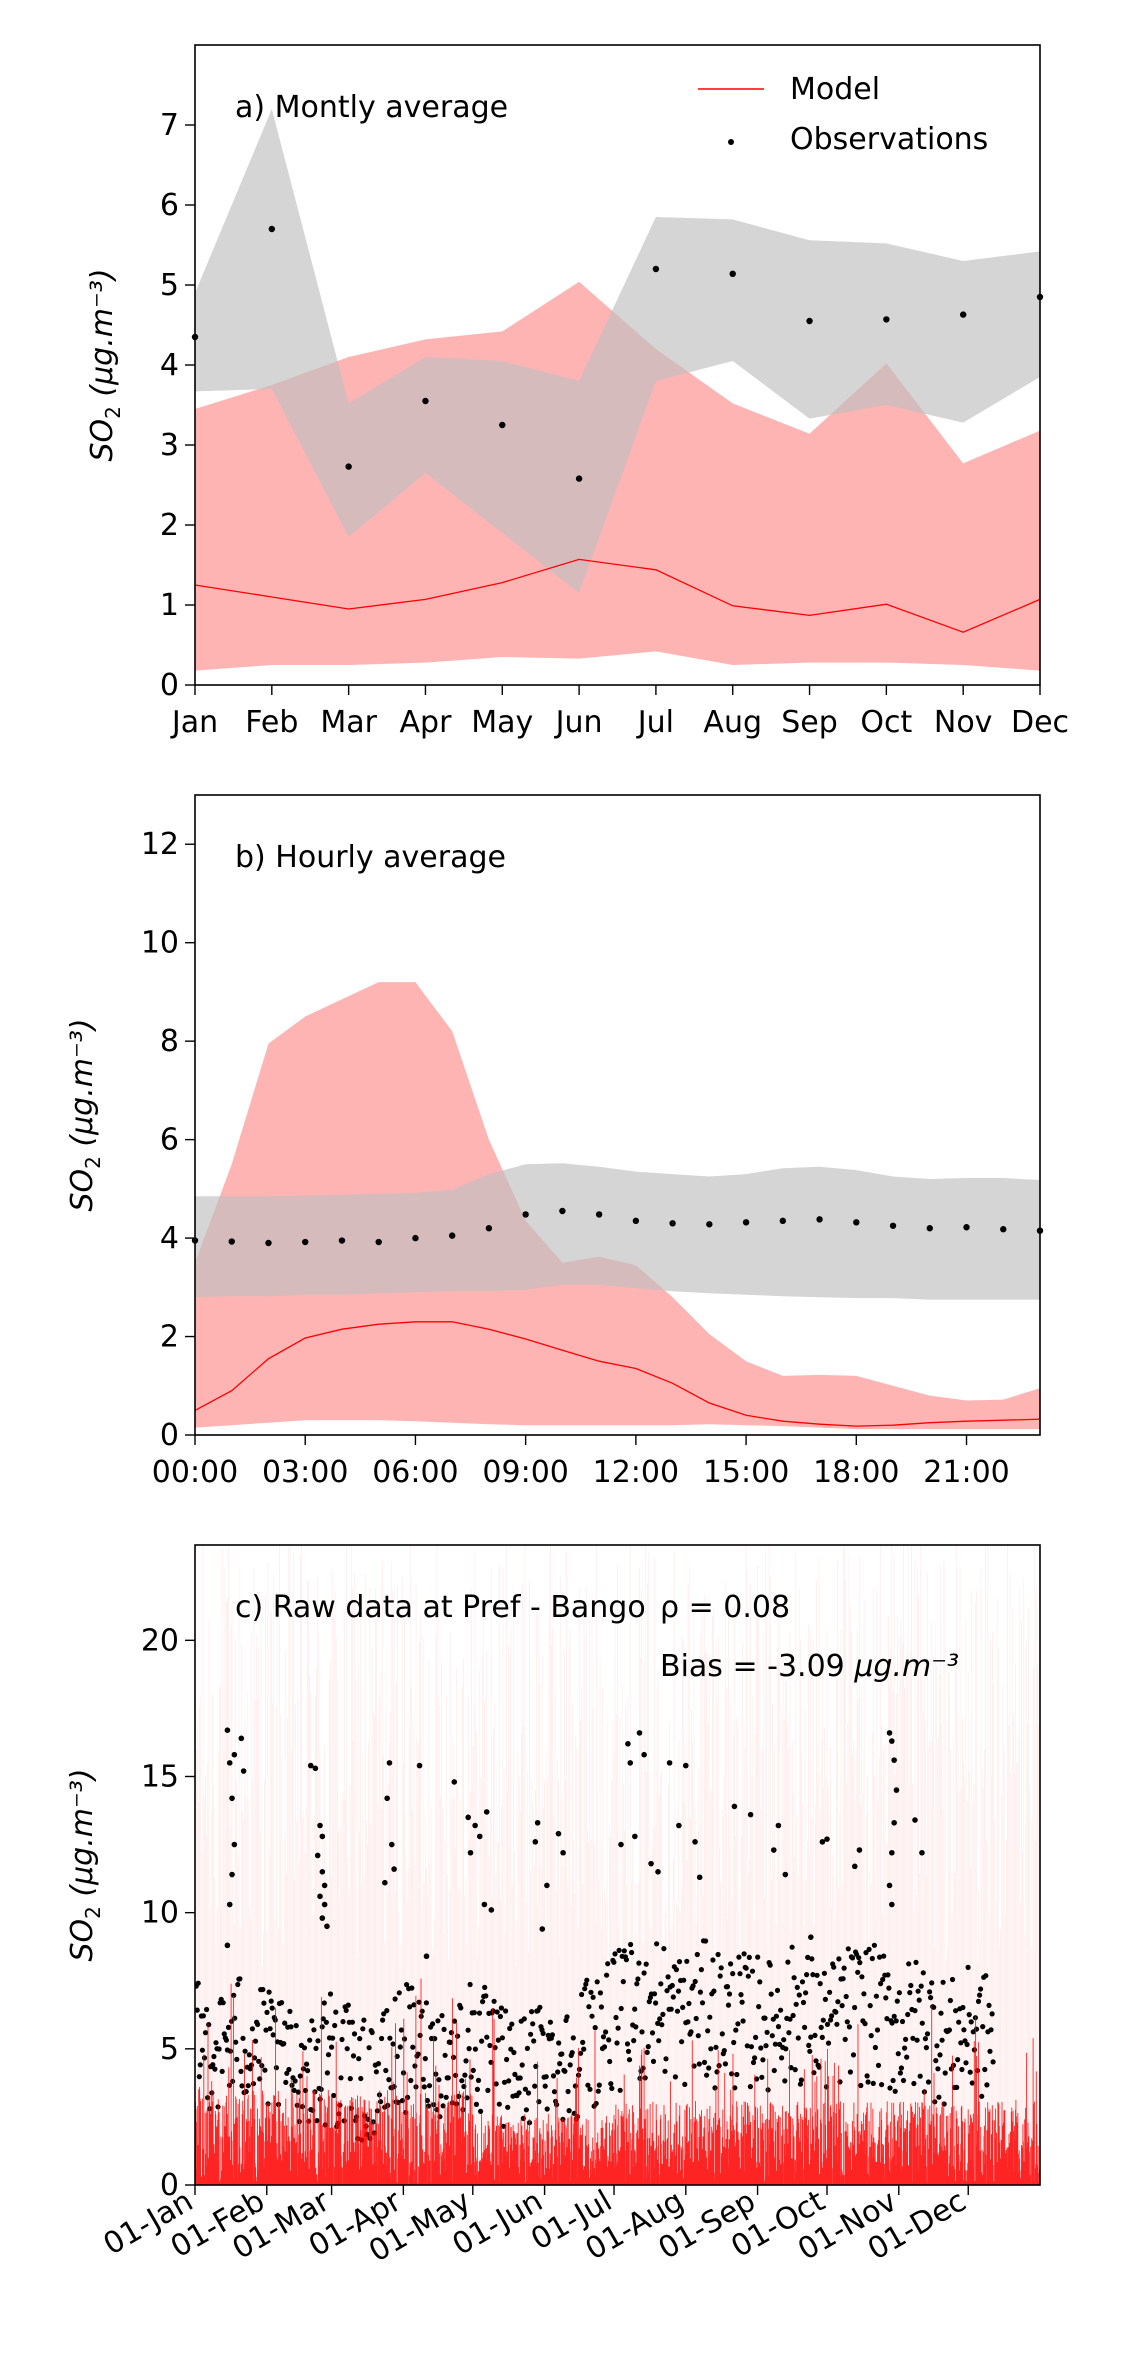  Describe the element at coordinates (963, 722) in the screenshot. I see `panel-a-xtick-label-nov: Nov` at that location.